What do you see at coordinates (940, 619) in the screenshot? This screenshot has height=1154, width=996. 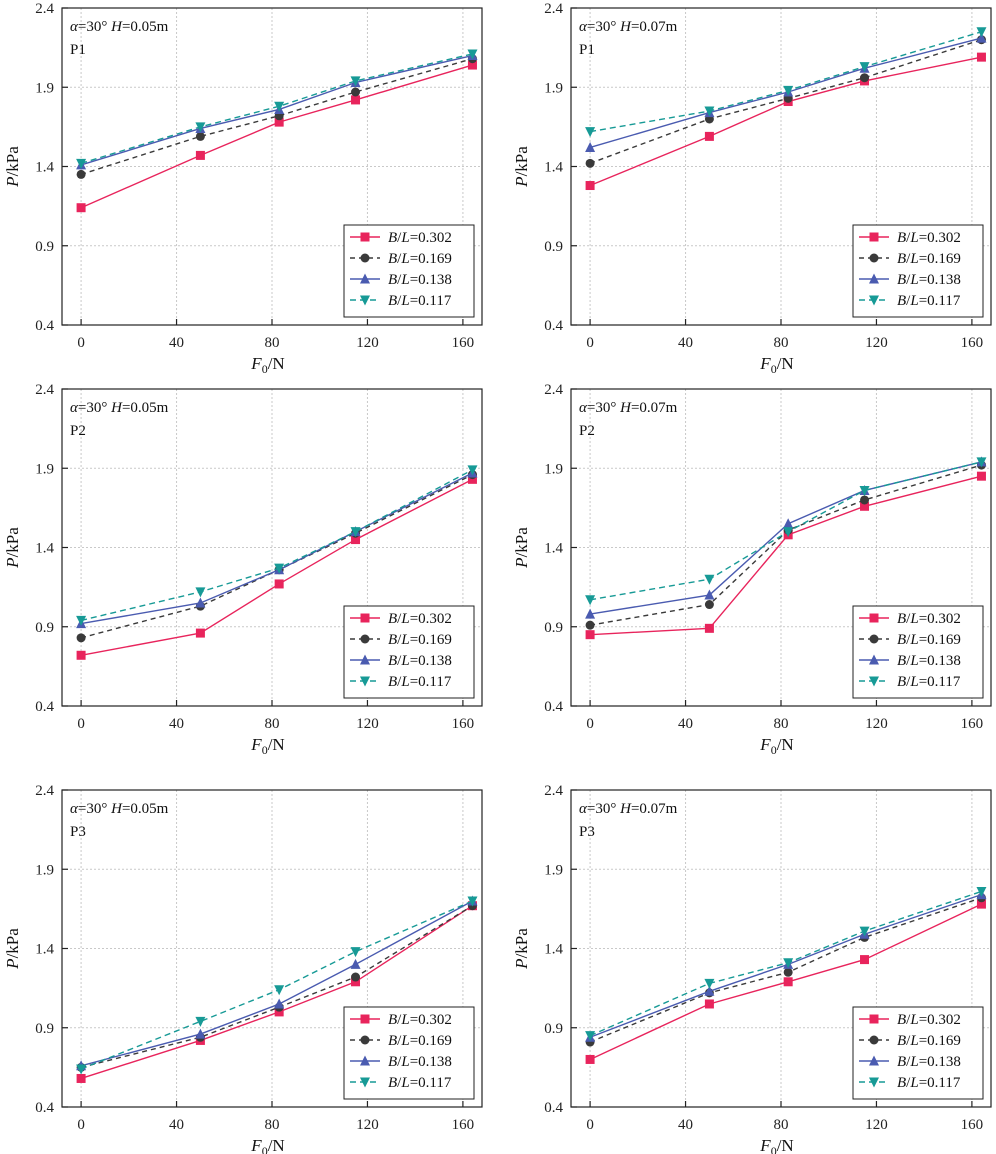 I see `legend-value: =0.302` at bounding box center [940, 619].